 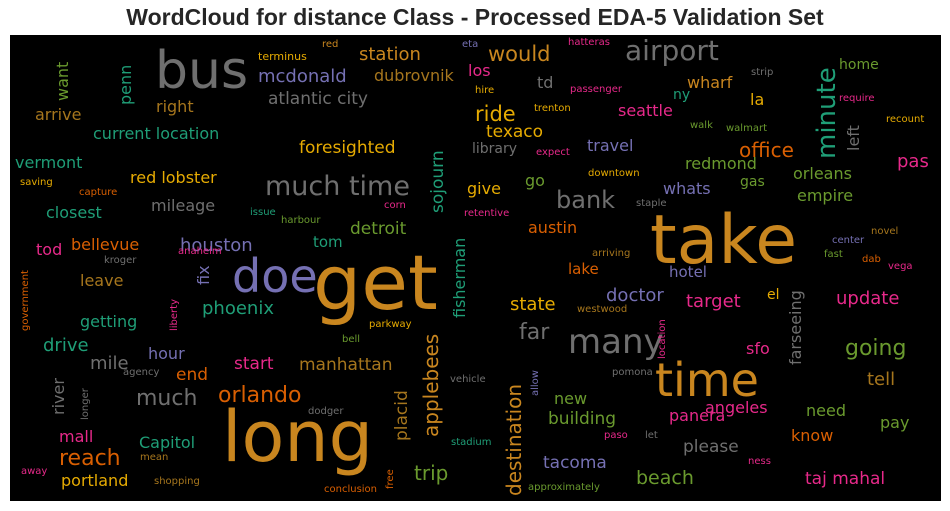 What do you see at coordinates (859, 65) in the screenshot?
I see `word-home: home` at bounding box center [859, 65].